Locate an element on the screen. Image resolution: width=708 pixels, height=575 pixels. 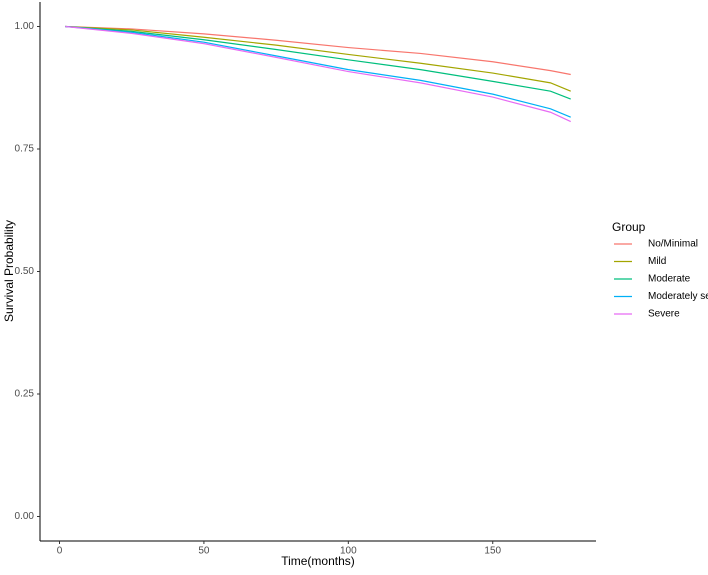
x-axis-title: Time(months) is located at coordinates (318, 561).